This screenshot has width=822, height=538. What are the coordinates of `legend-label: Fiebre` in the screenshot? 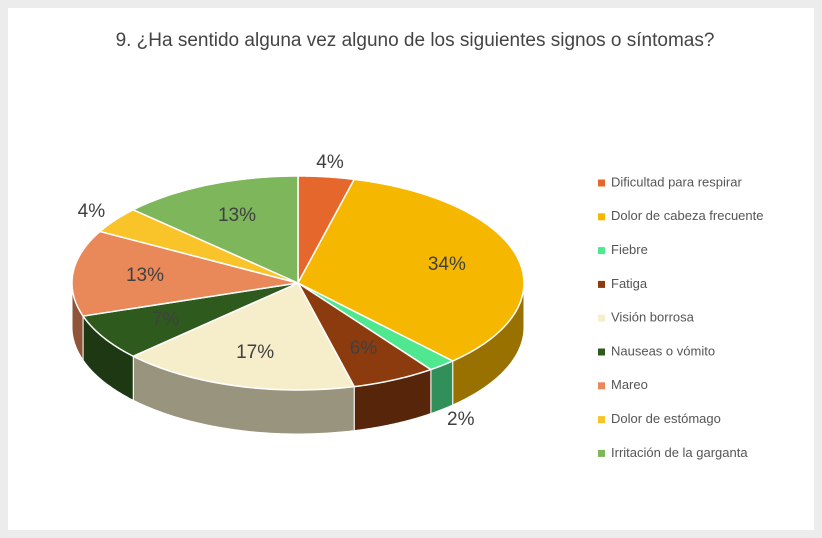 It's located at (629, 249).